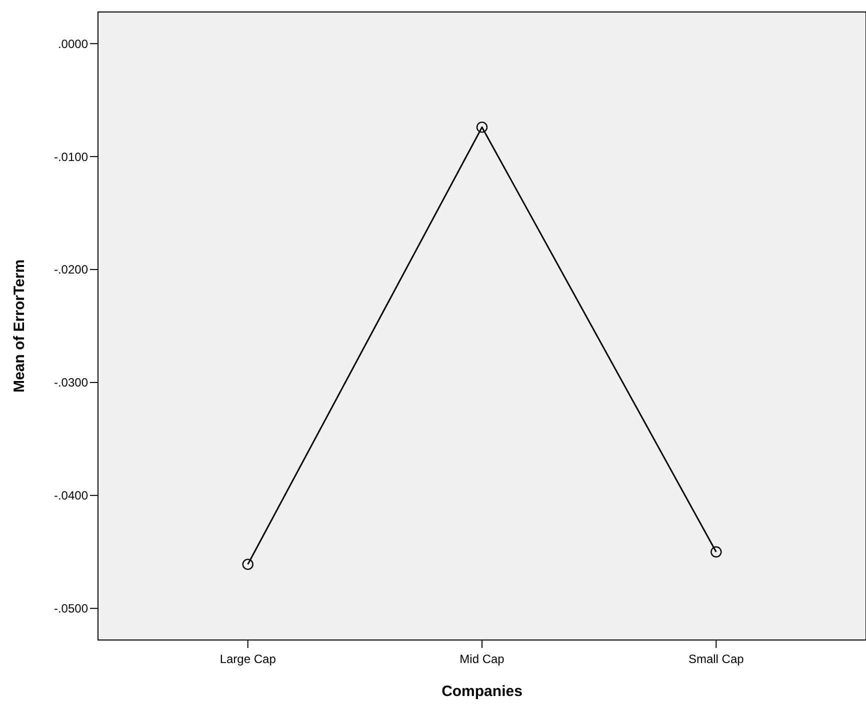 Image resolution: width=866 pixels, height=706 pixels. Describe the element at coordinates (716, 659) in the screenshot. I see `x-tick-label: Small Cap` at that location.